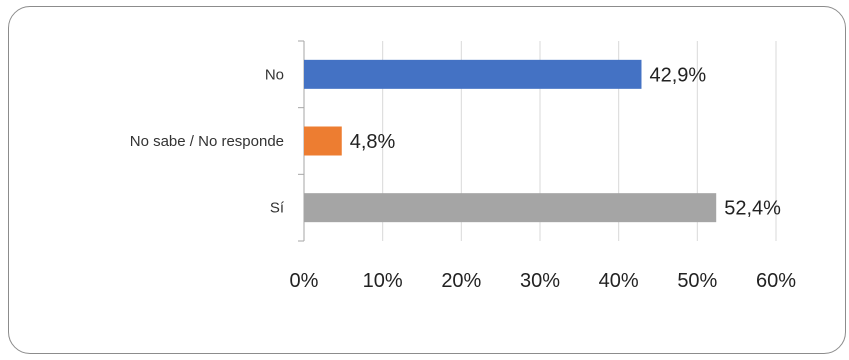 The height and width of the screenshot is (360, 849). Describe the element at coordinates (461, 281) in the screenshot. I see `x-tick-label: 20%` at that location.